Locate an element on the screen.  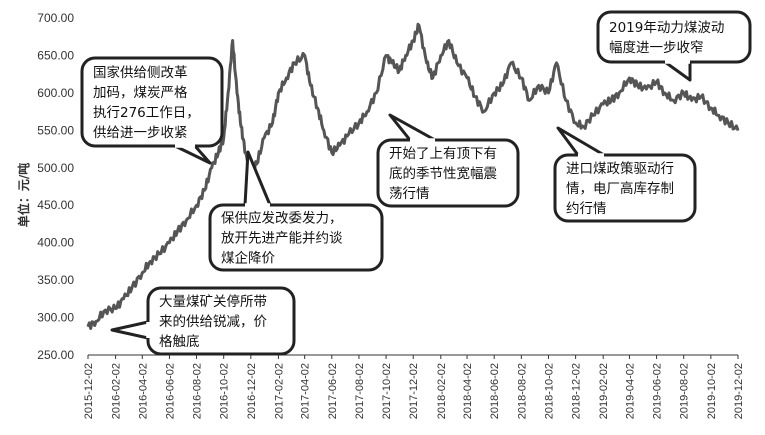
x-tick-label: 2016-08-02 is located at coordinates (198, 391).